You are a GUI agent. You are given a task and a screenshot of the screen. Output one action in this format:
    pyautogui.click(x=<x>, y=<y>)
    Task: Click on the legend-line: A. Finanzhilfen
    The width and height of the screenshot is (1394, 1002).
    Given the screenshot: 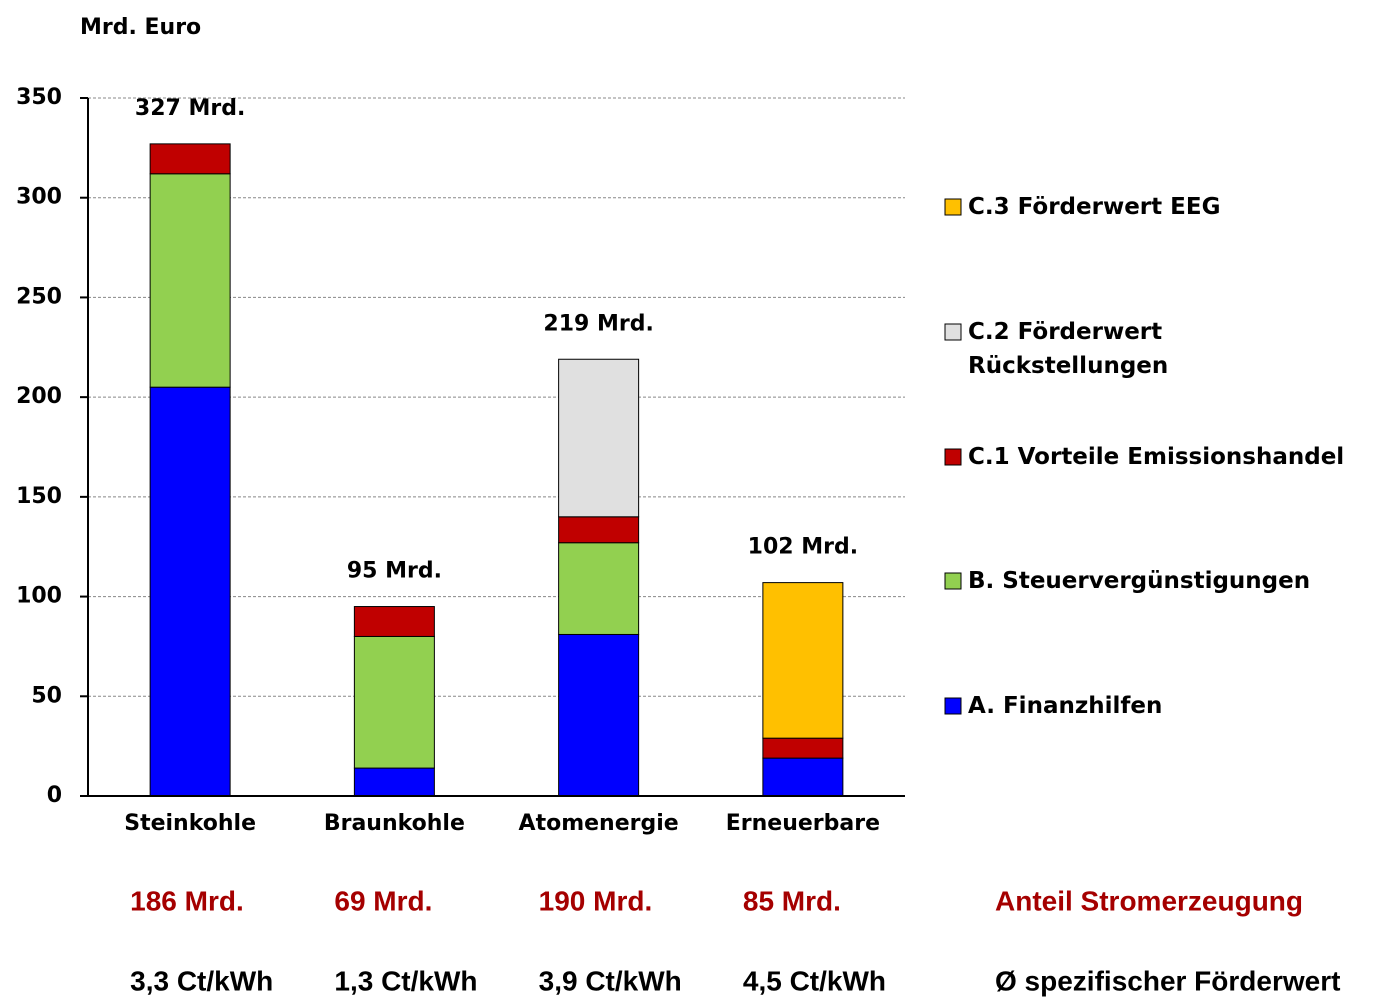 What is the action you would take?
    pyautogui.click(x=1065, y=706)
    